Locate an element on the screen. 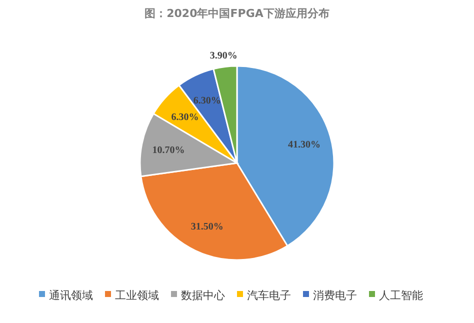 This screenshot has width=474, height=323. legend-label: 汽车电子 is located at coordinates (269, 295).